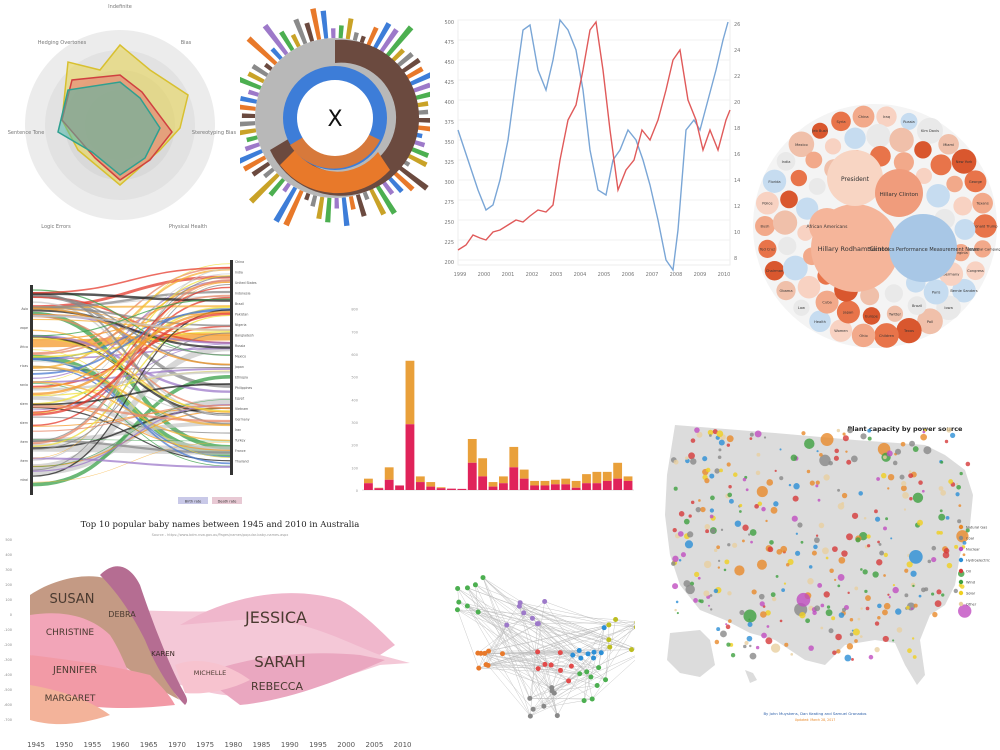 Image resolution: width=1000 pixels, height=750 pixels. I want to click on radar-label: Sentence Tone, so click(26, 133).